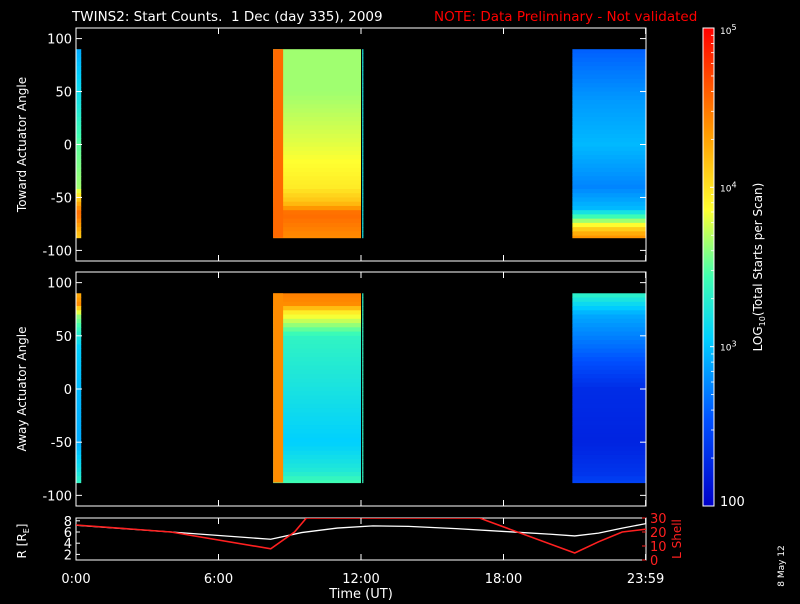  I want to click on preliminary-note: NOTE: Data Preliminary - Not validated, so click(565, 17).